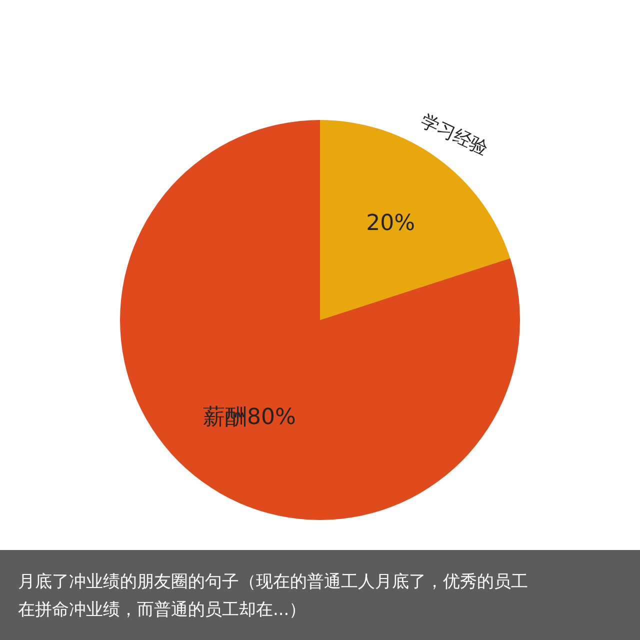 This screenshot has height=640, width=640. Describe the element at coordinates (390, 223) in the screenshot. I see `data-label: 20%` at that location.